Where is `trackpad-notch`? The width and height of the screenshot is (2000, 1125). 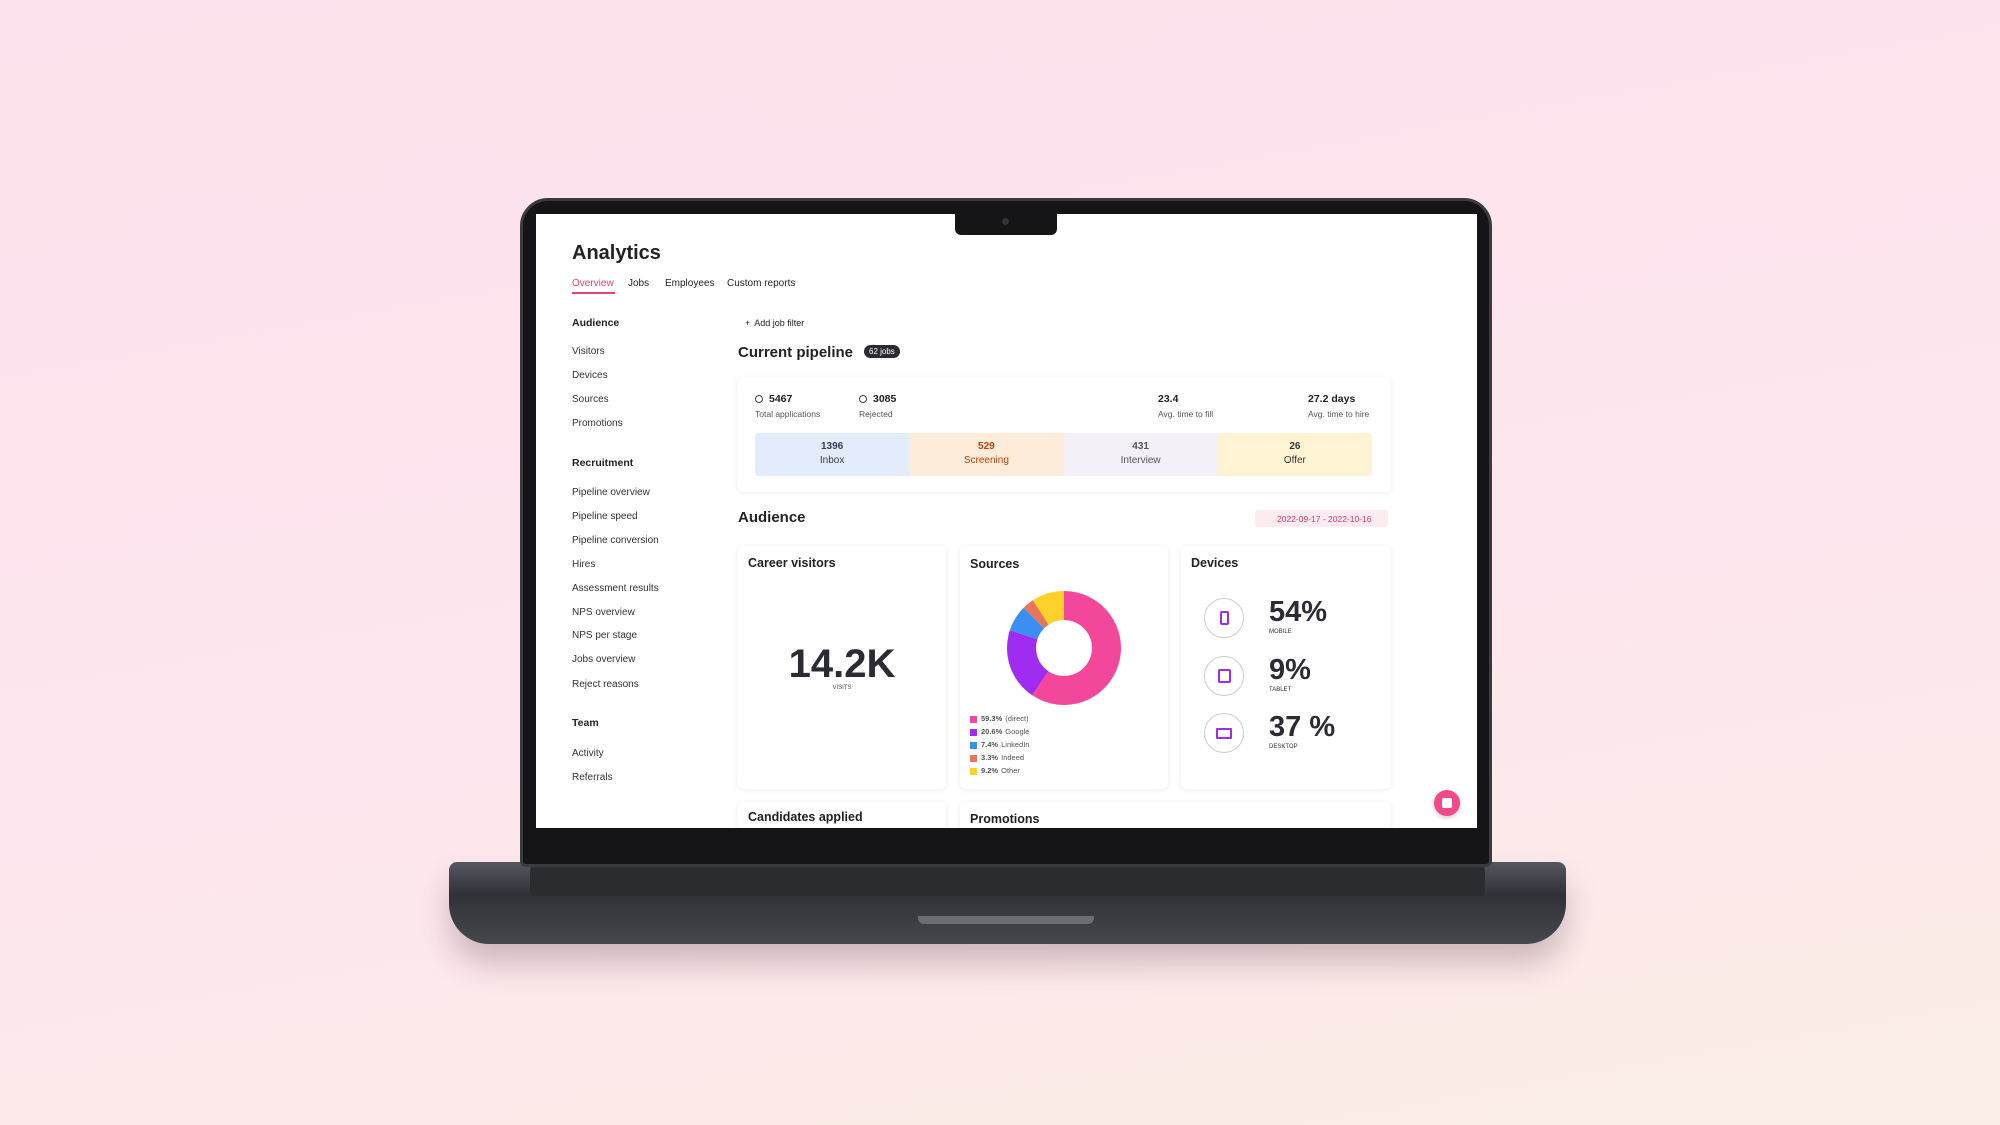 trackpad-notch is located at coordinates (1006, 920).